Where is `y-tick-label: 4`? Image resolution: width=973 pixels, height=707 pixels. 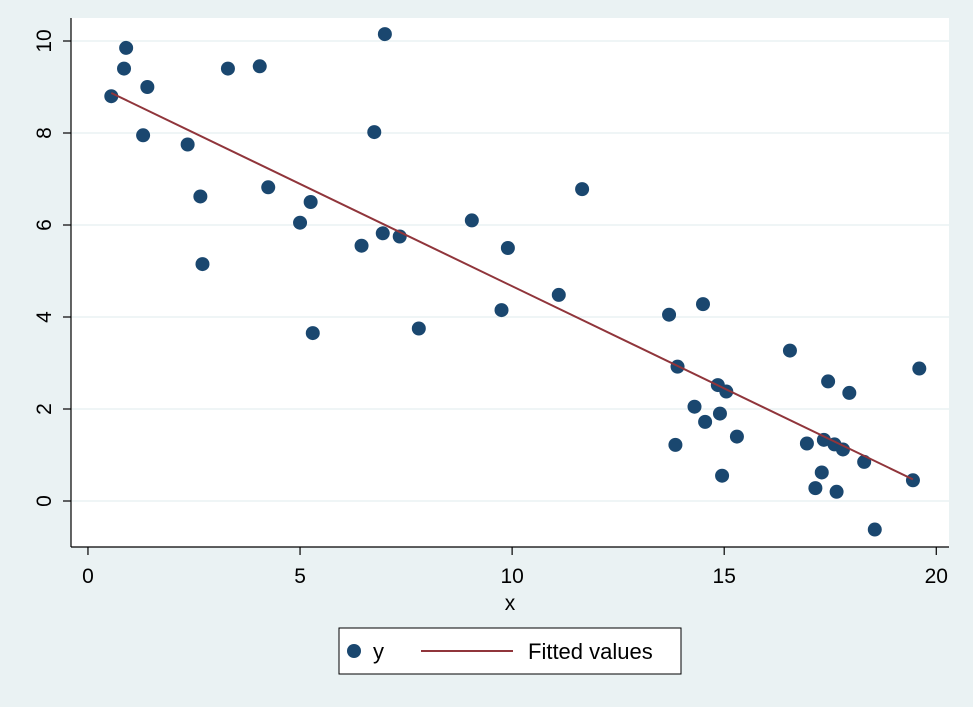
y-tick-label: 4 is located at coordinates (44, 317).